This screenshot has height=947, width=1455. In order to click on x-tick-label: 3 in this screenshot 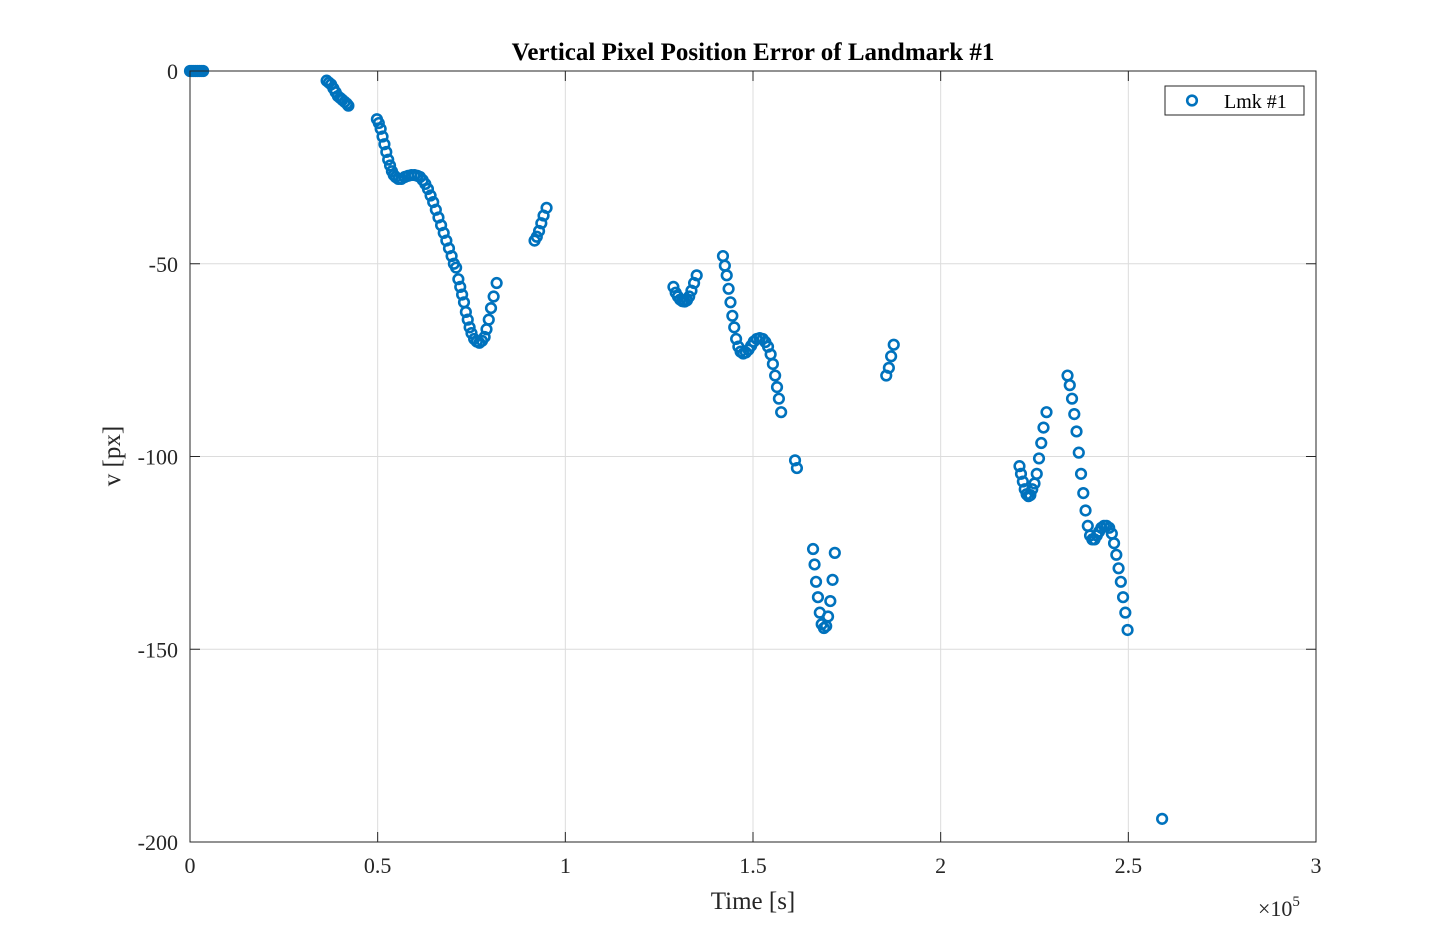, I will do `click(1316, 865)`.